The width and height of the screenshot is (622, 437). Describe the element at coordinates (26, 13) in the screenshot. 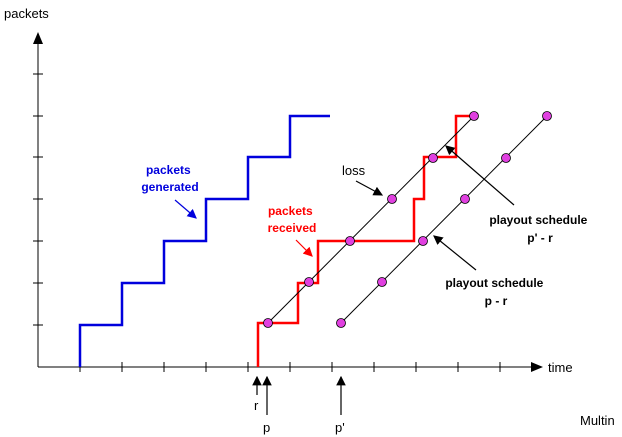

I see `y-axis-label: packets` at that location.